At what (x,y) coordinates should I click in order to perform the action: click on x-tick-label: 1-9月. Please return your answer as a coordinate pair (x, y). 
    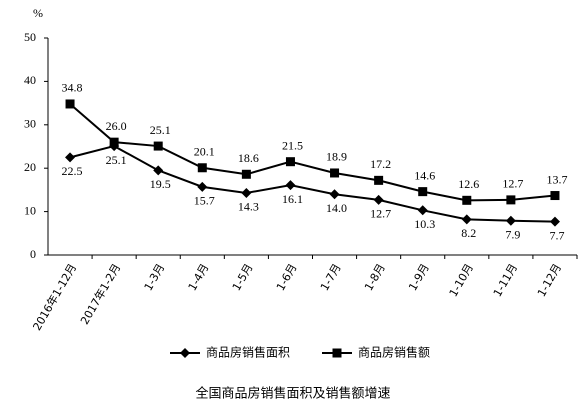
    Looking at the image, I should click on (419, 278).